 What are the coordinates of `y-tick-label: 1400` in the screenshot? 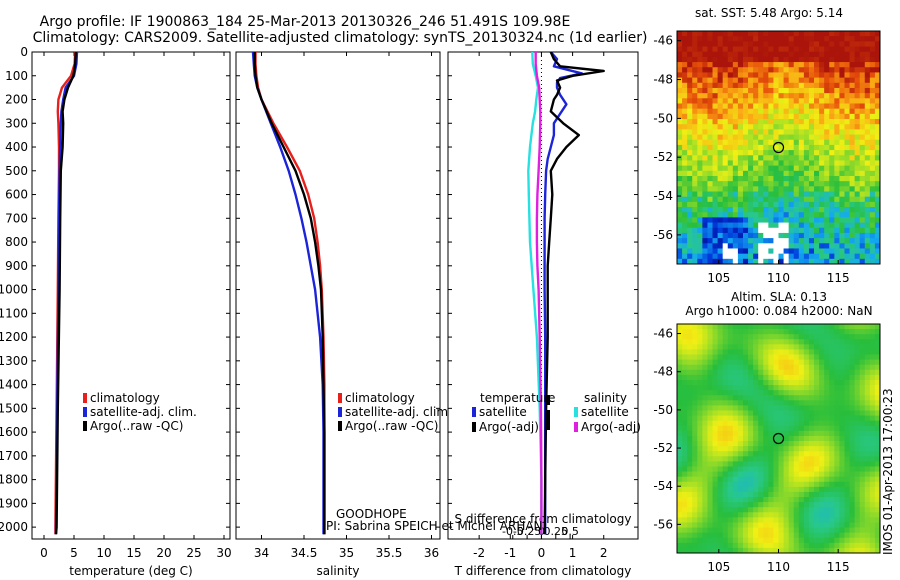 It's located at (14, 385).